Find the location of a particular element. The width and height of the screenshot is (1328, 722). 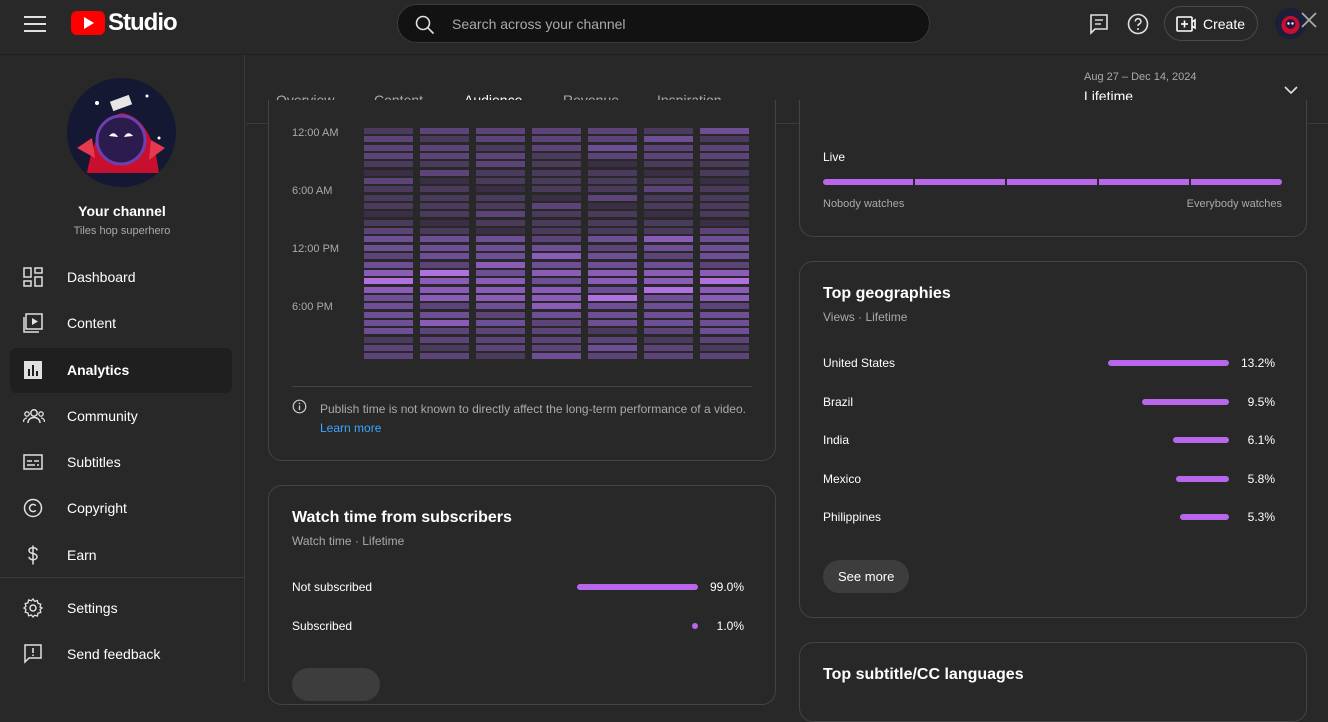

sidebar-item-subtitles: Subtitles is located at coordinates (121, 462).